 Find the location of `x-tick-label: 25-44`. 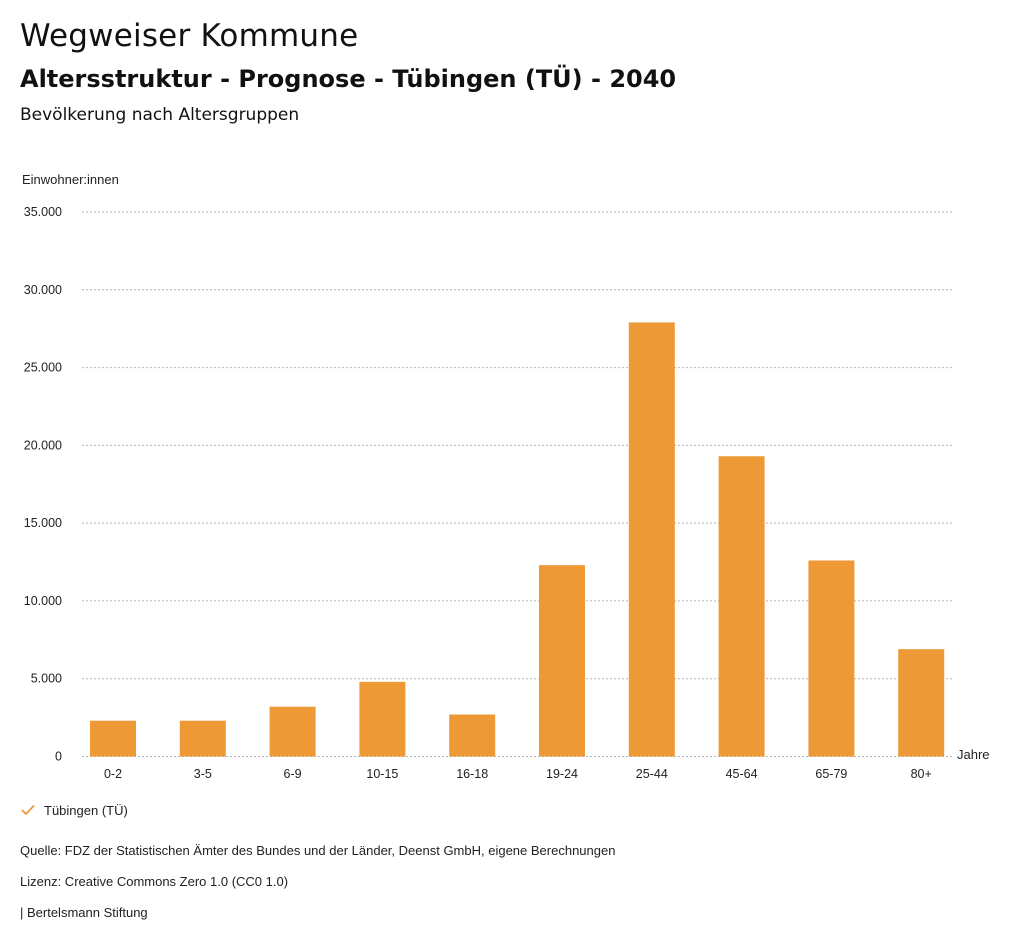

x-tick-label: 25-44 is located at coordinates (652, 774).